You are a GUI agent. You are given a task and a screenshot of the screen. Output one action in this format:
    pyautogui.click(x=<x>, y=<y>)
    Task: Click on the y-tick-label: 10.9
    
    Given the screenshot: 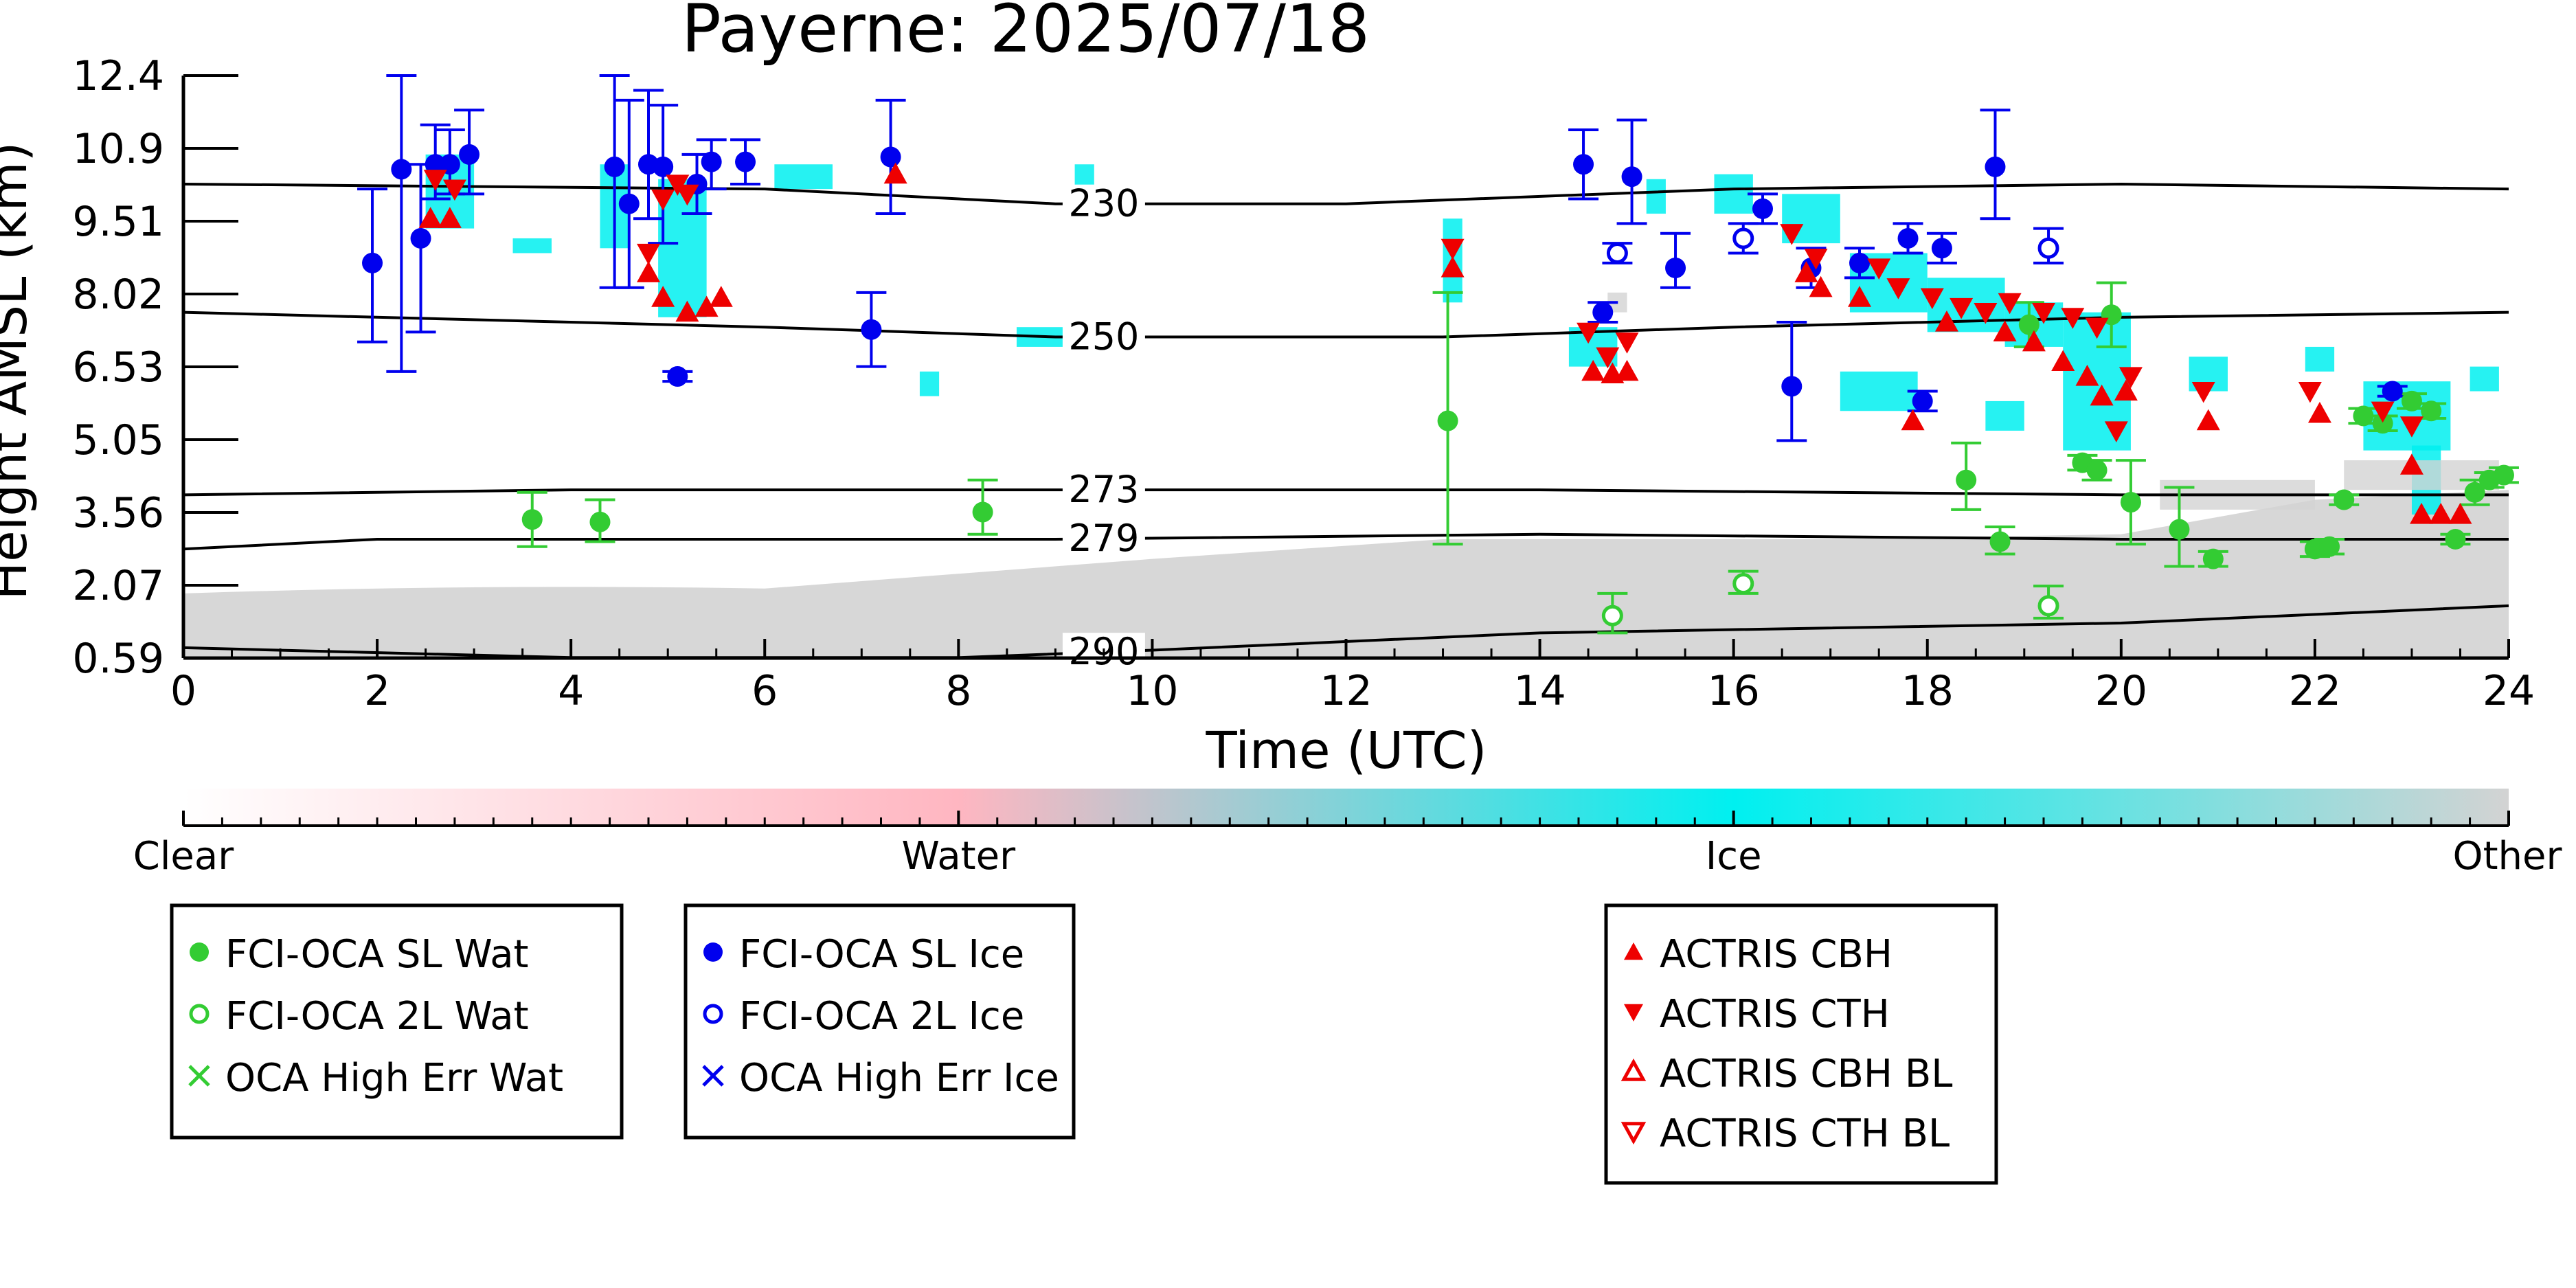 What is the action you would take?
    pyautogui.click(x=118, y=149)
    